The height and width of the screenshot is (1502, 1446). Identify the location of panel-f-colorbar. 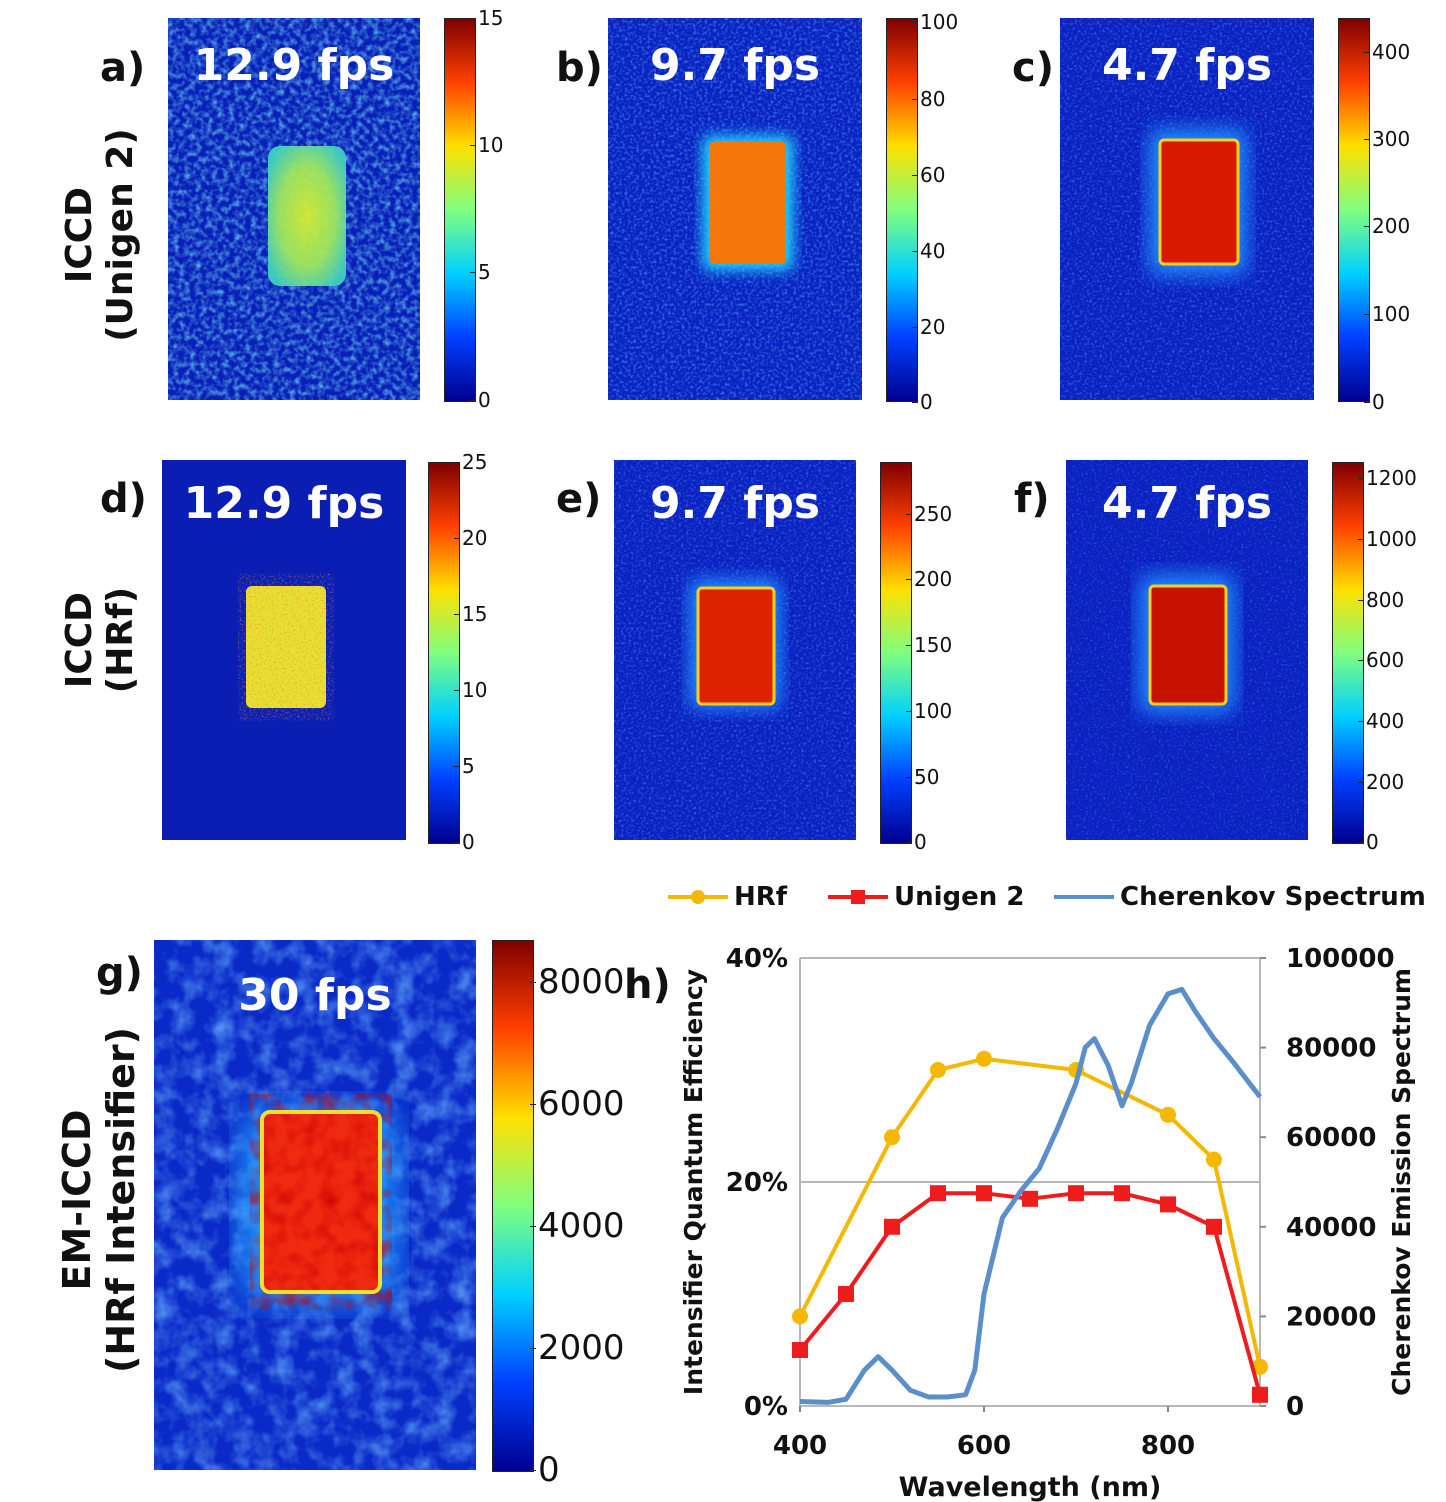
(1348, 653).